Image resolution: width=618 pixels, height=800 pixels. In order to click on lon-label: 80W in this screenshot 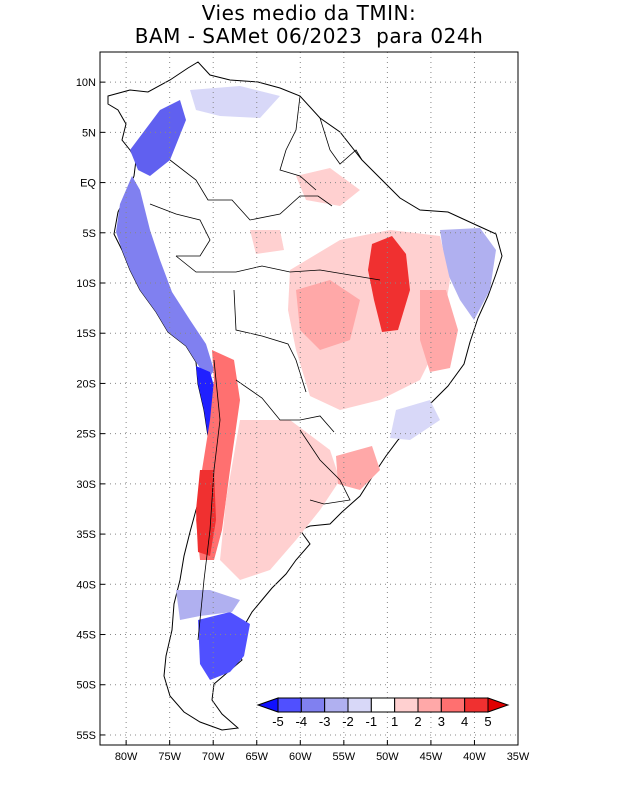, I will do `click(126, 757)`.